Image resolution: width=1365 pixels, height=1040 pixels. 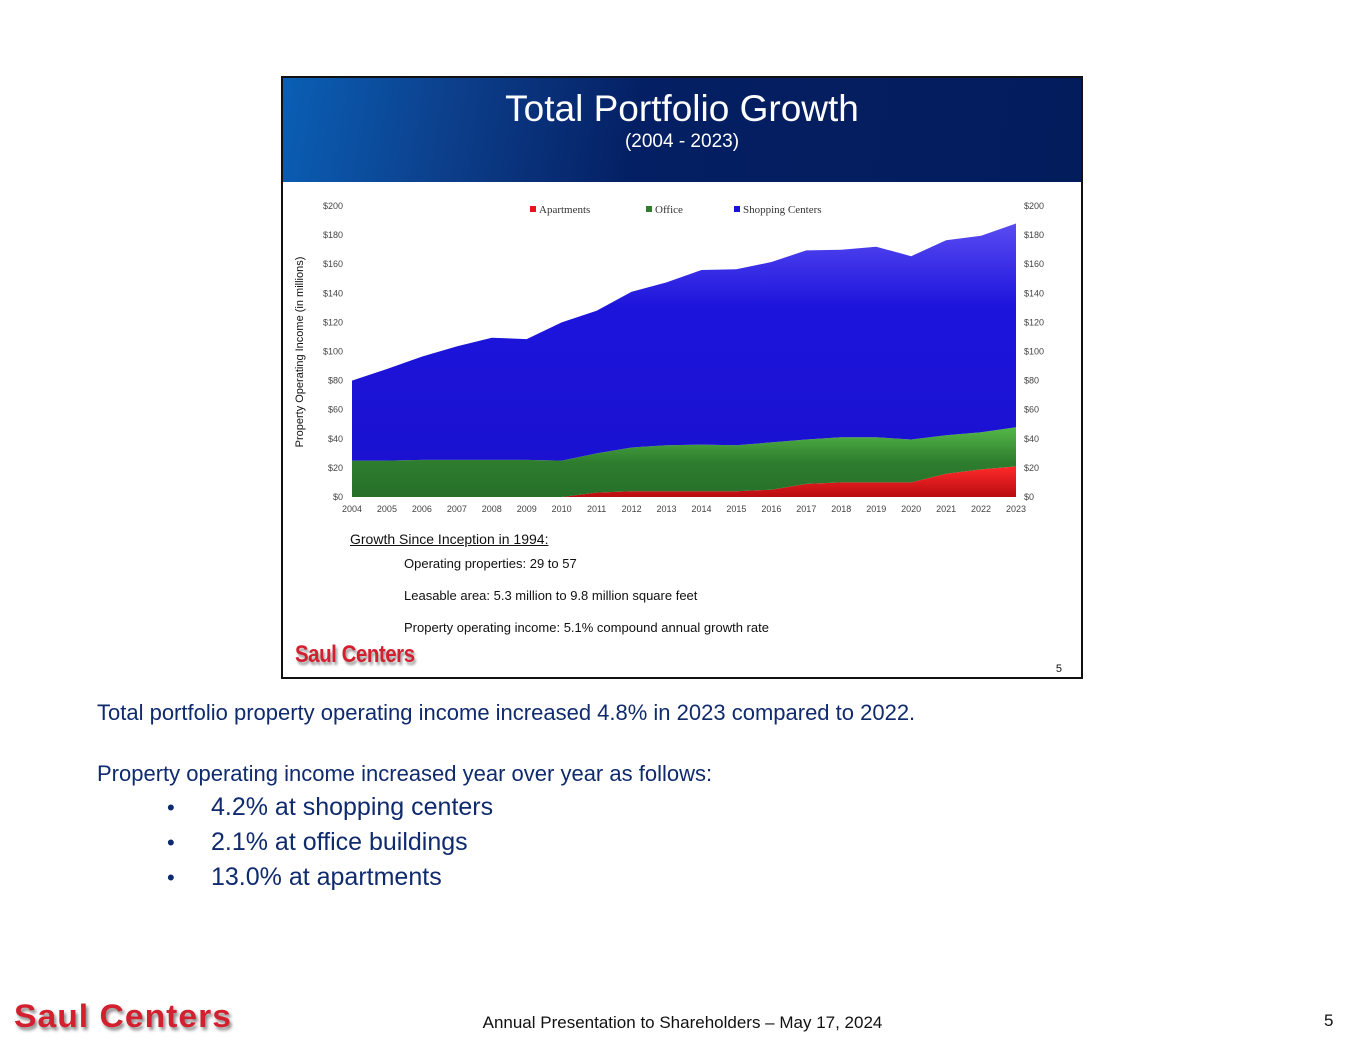 I want to click on bullet-text: 13.0% at apartments, so click(x=326, y=877).